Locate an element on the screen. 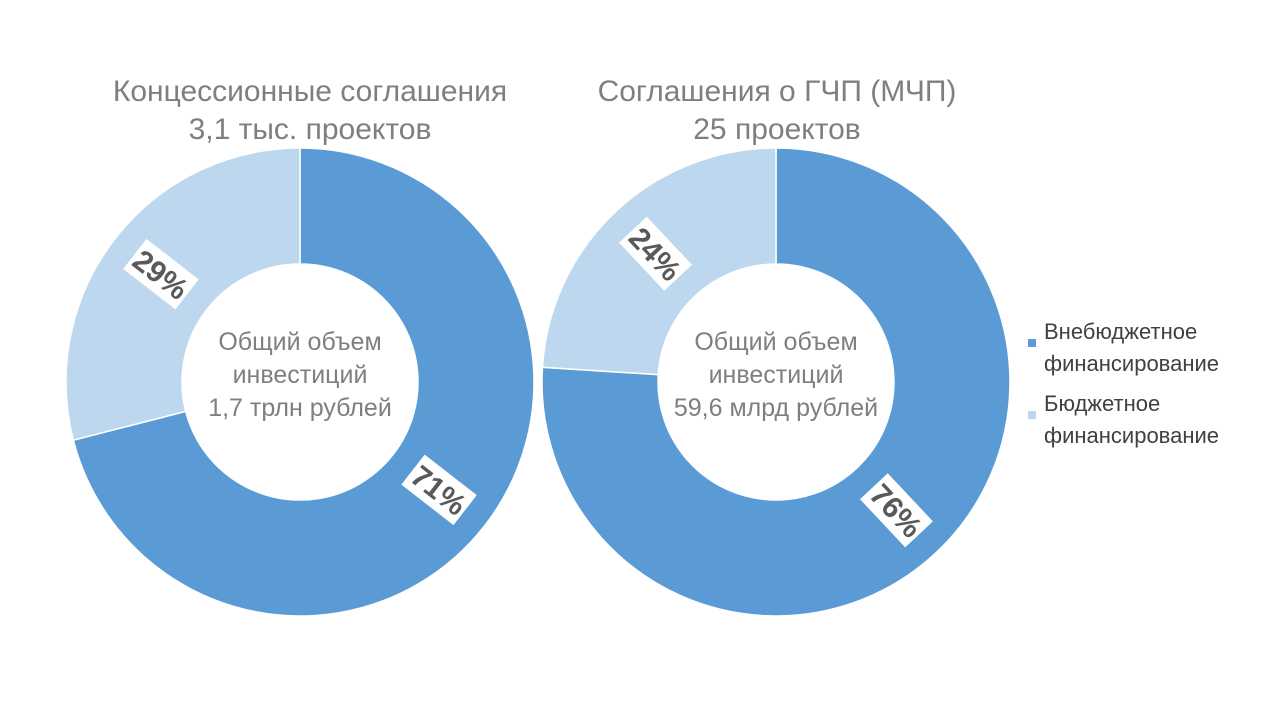 This screenshot has width=1280, height=720. legend-item-budget: Бюджетное финансирование is located at coordinates (1148, 420).